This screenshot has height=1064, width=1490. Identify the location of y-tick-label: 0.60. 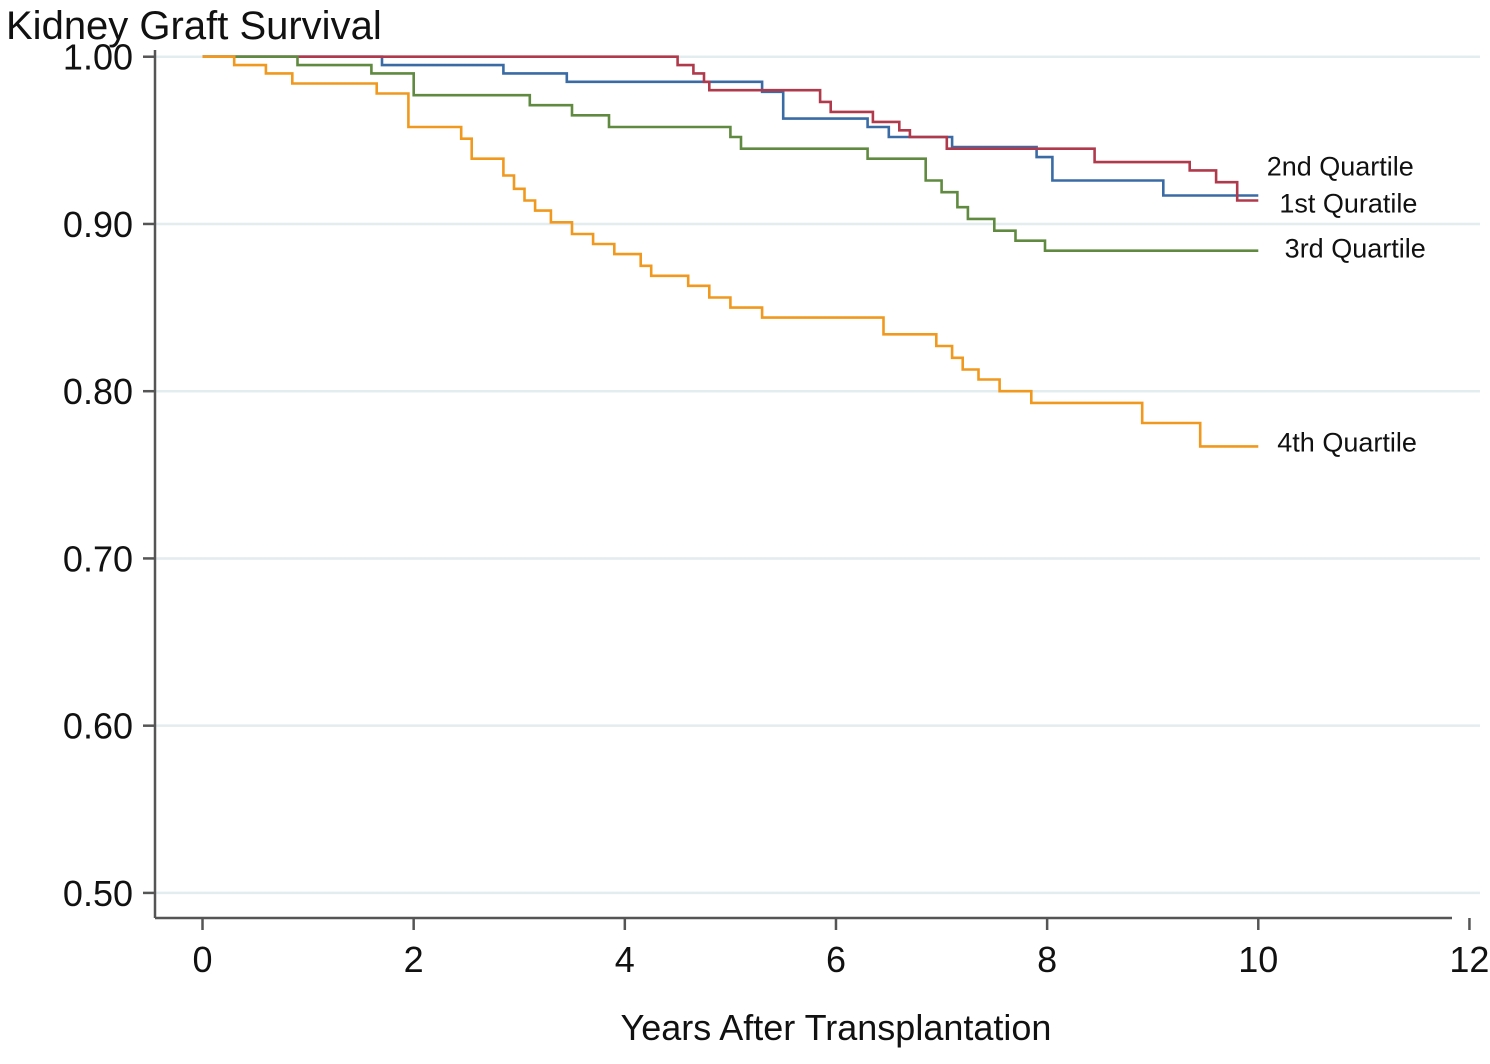
(98, 726).